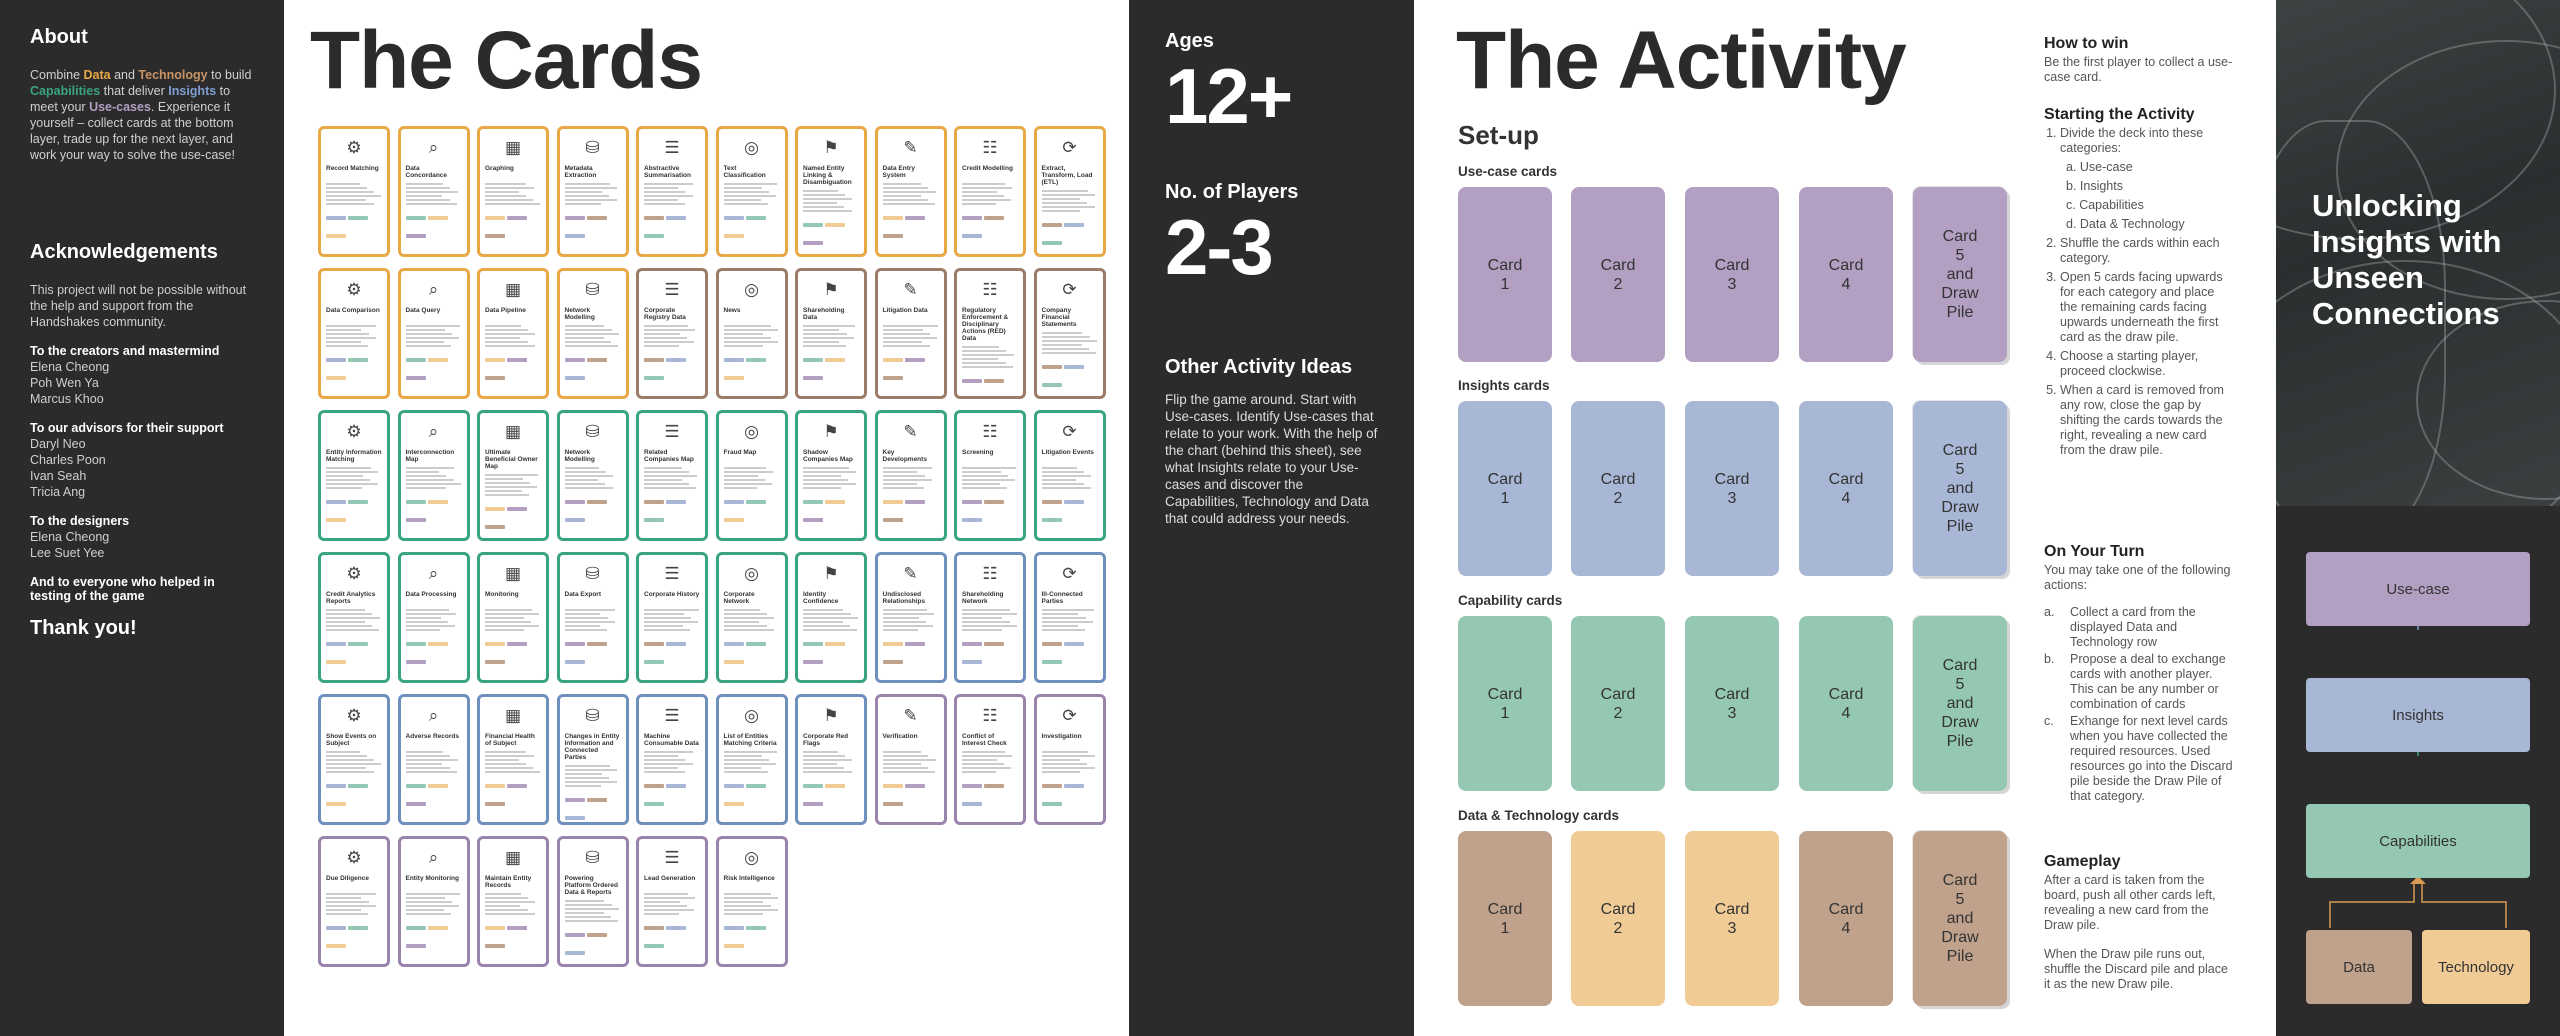 This screenshot has width=2560, height=1036. What do you see at coordinates (751, 431) in the screenshot?
I see `card-icon: ◎` at bounding box center [751, 431].